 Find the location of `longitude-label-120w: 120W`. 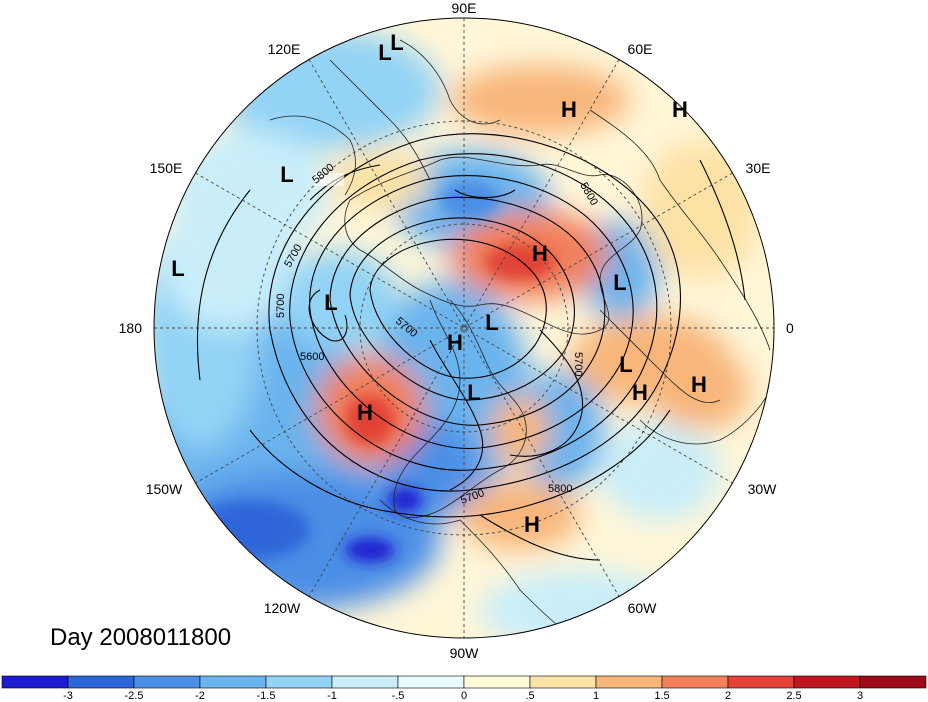

longitude-label-120w: 120W is located at coordinates (282, 608).